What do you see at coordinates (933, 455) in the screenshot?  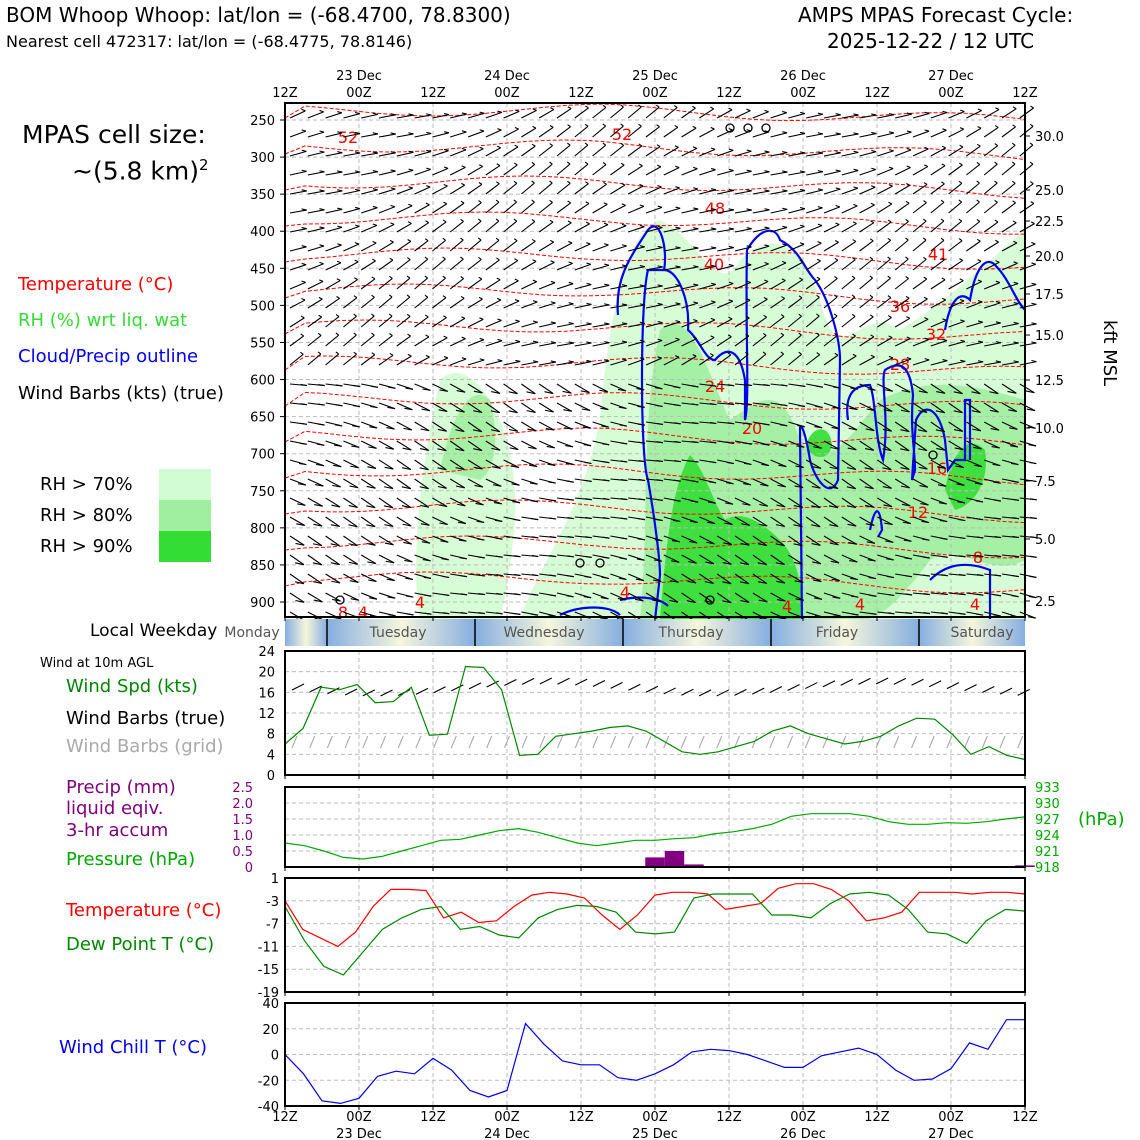 I see `calm-wind-circle` at bounding box center [933, 455].